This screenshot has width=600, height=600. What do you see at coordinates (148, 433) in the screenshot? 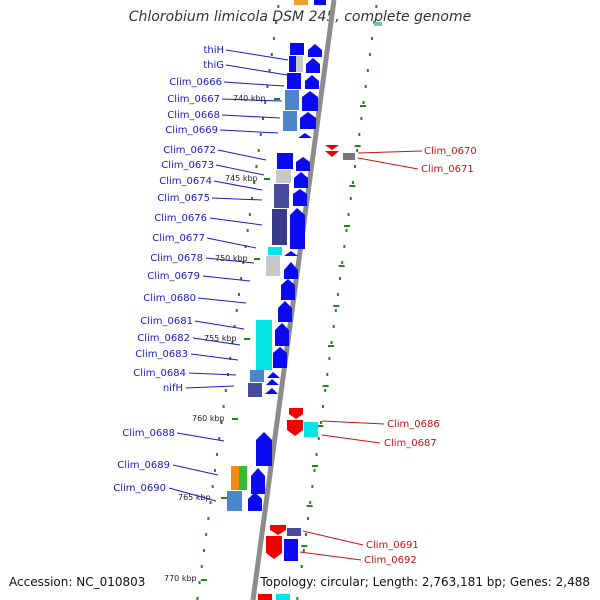
I see `gene-label: Clim_0688` at bounding box center [148, 433].